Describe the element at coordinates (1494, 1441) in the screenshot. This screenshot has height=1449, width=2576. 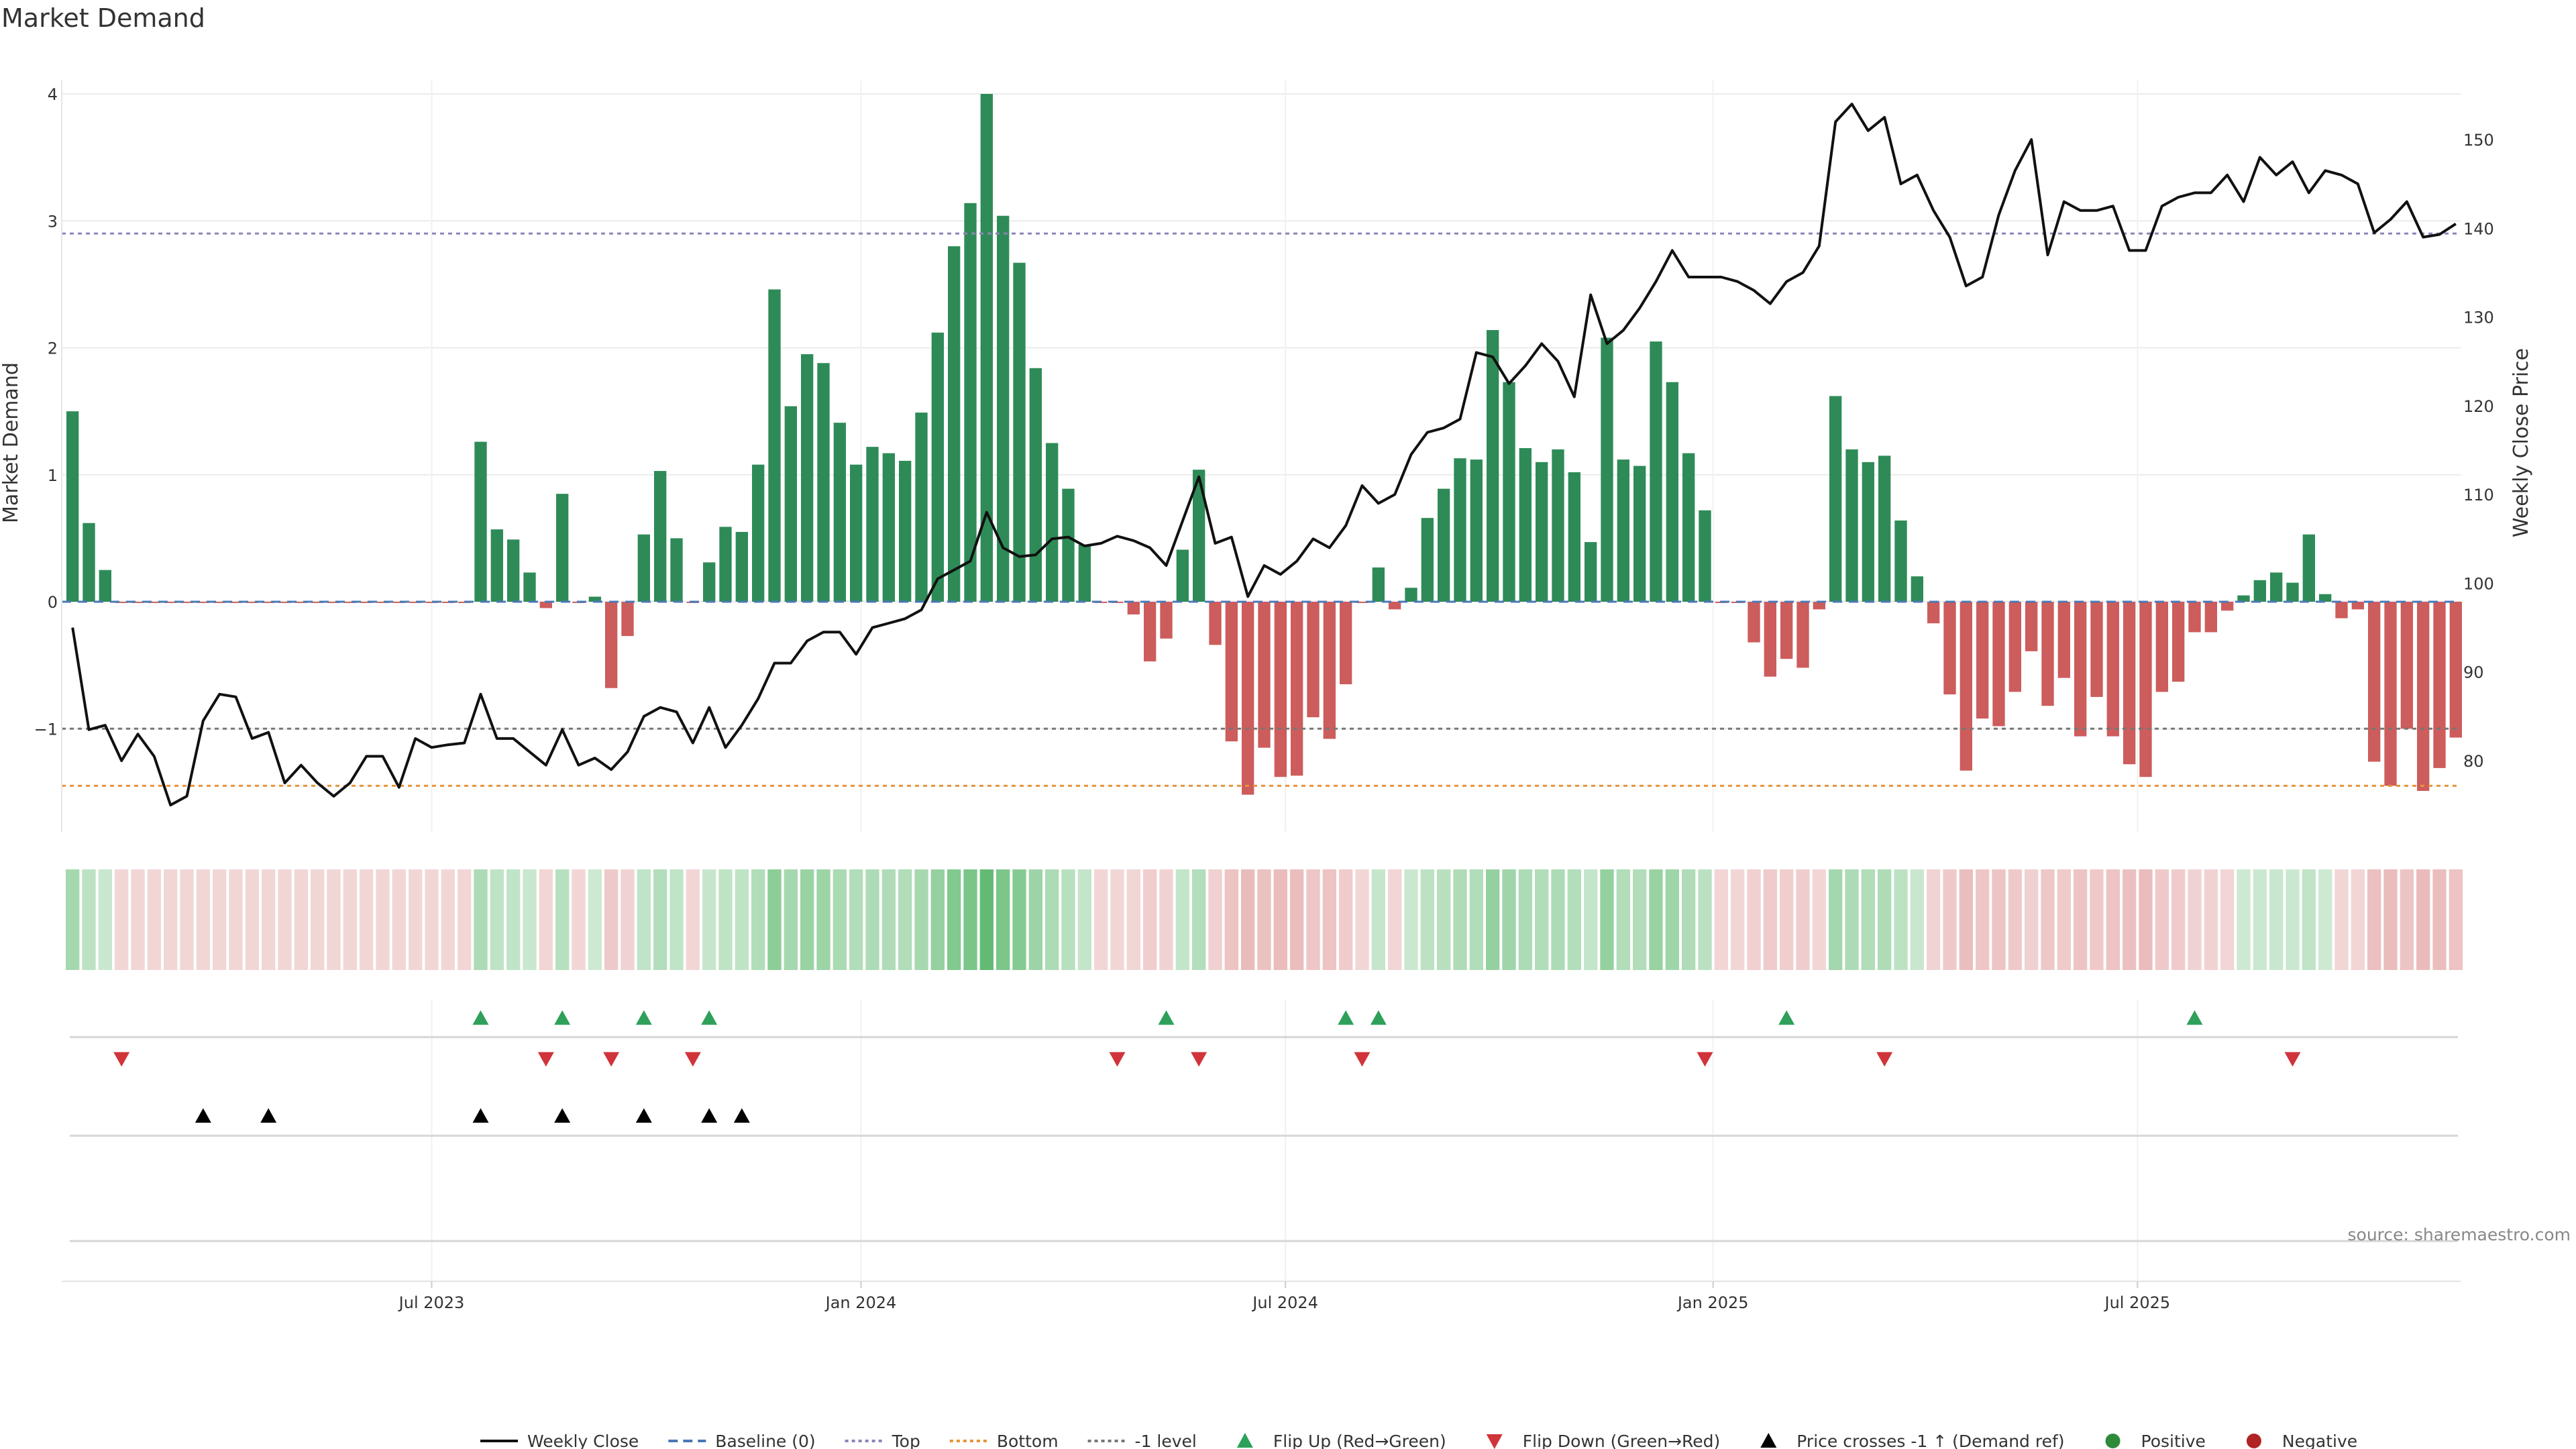
I see `legend-swatch-triangle-down` at that location.